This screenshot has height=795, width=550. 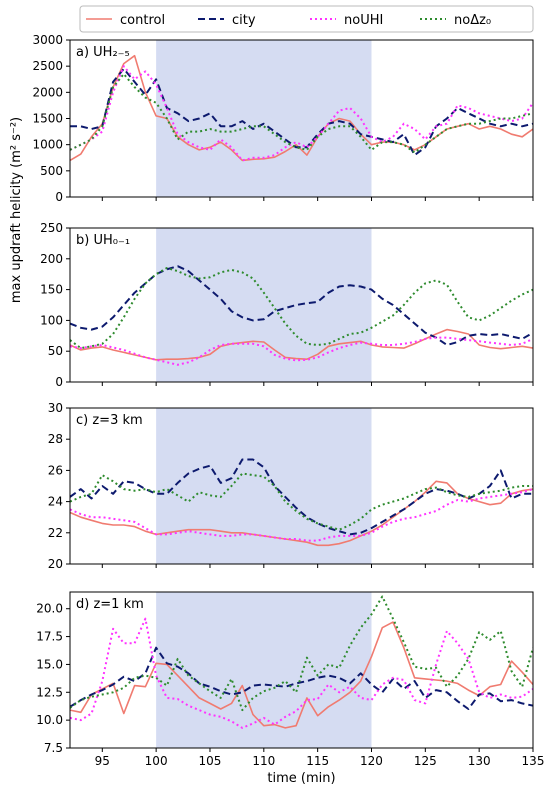 I want to click on y-tick-label: 150, so click(x=51, y=290).